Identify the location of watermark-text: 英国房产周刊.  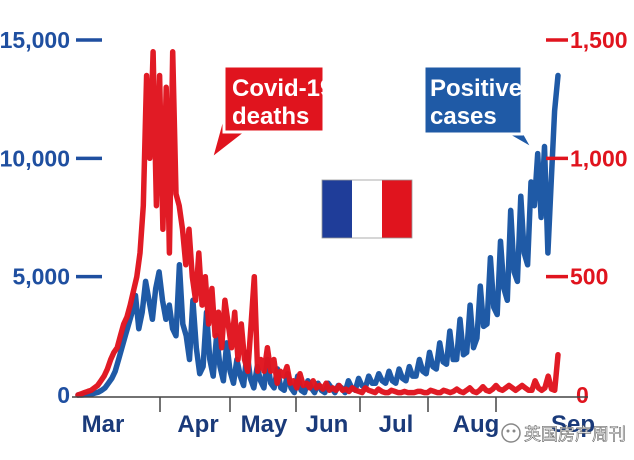
(575, 434).